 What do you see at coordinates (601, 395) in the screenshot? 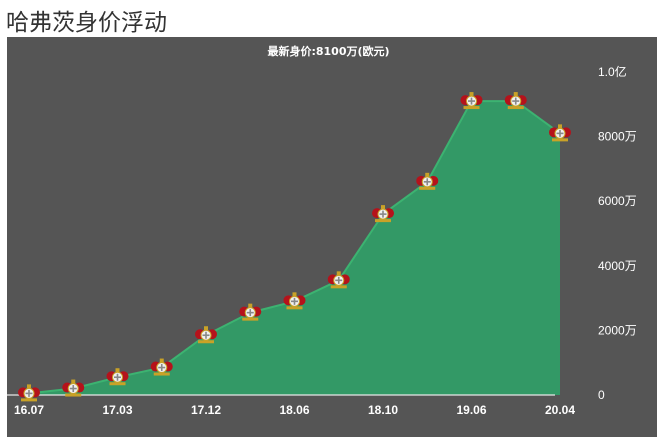
I see `y-tick-label: 0` at bounding box center [601, 395].